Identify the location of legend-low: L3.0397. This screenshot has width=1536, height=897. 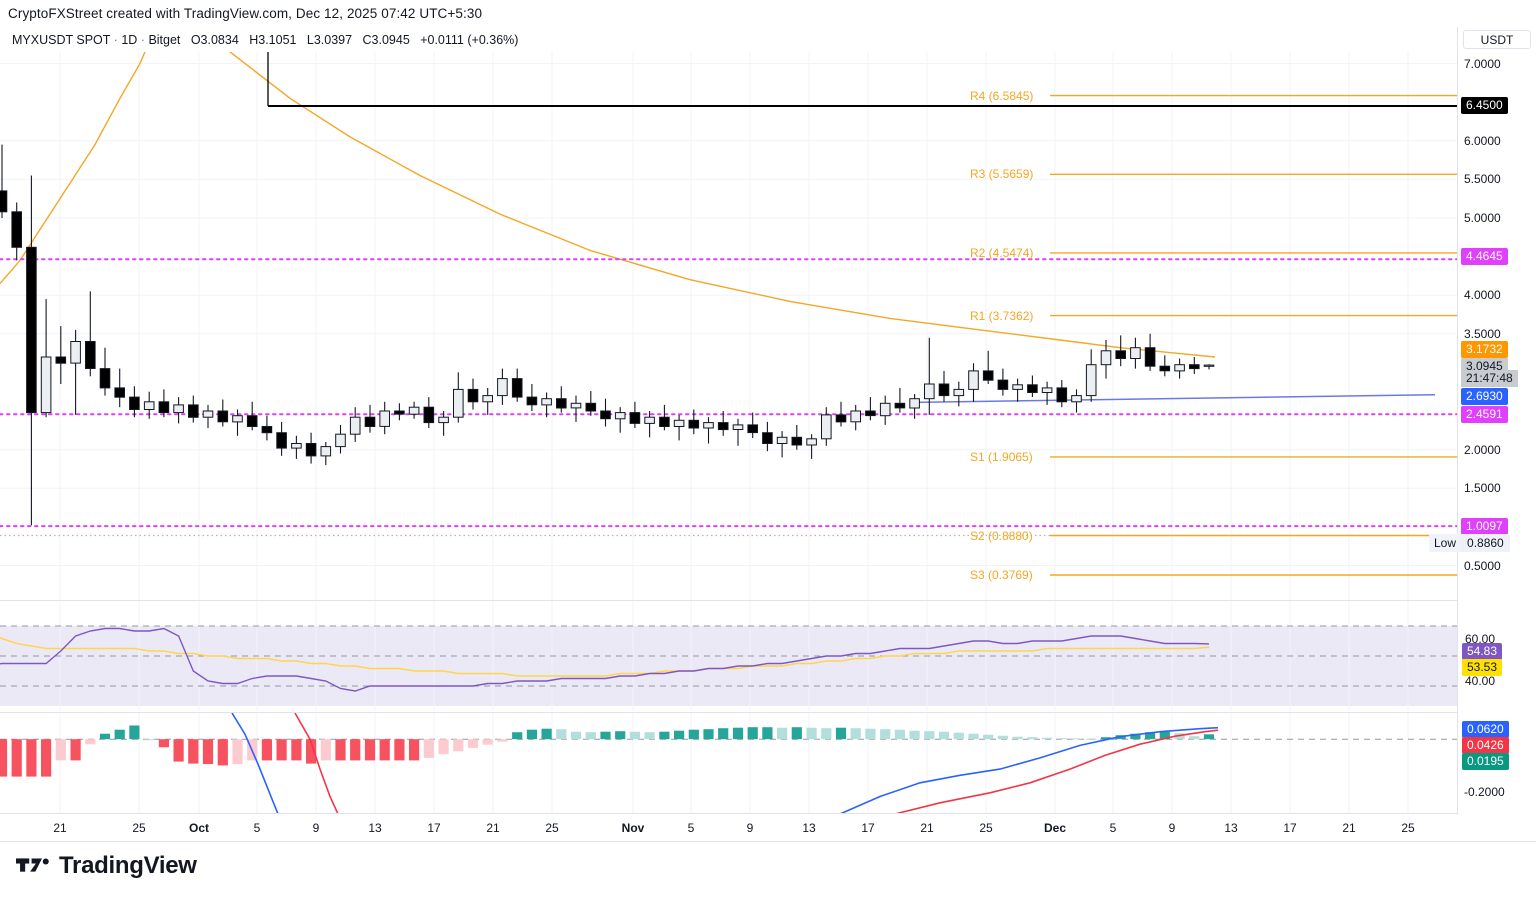
(329, 40).